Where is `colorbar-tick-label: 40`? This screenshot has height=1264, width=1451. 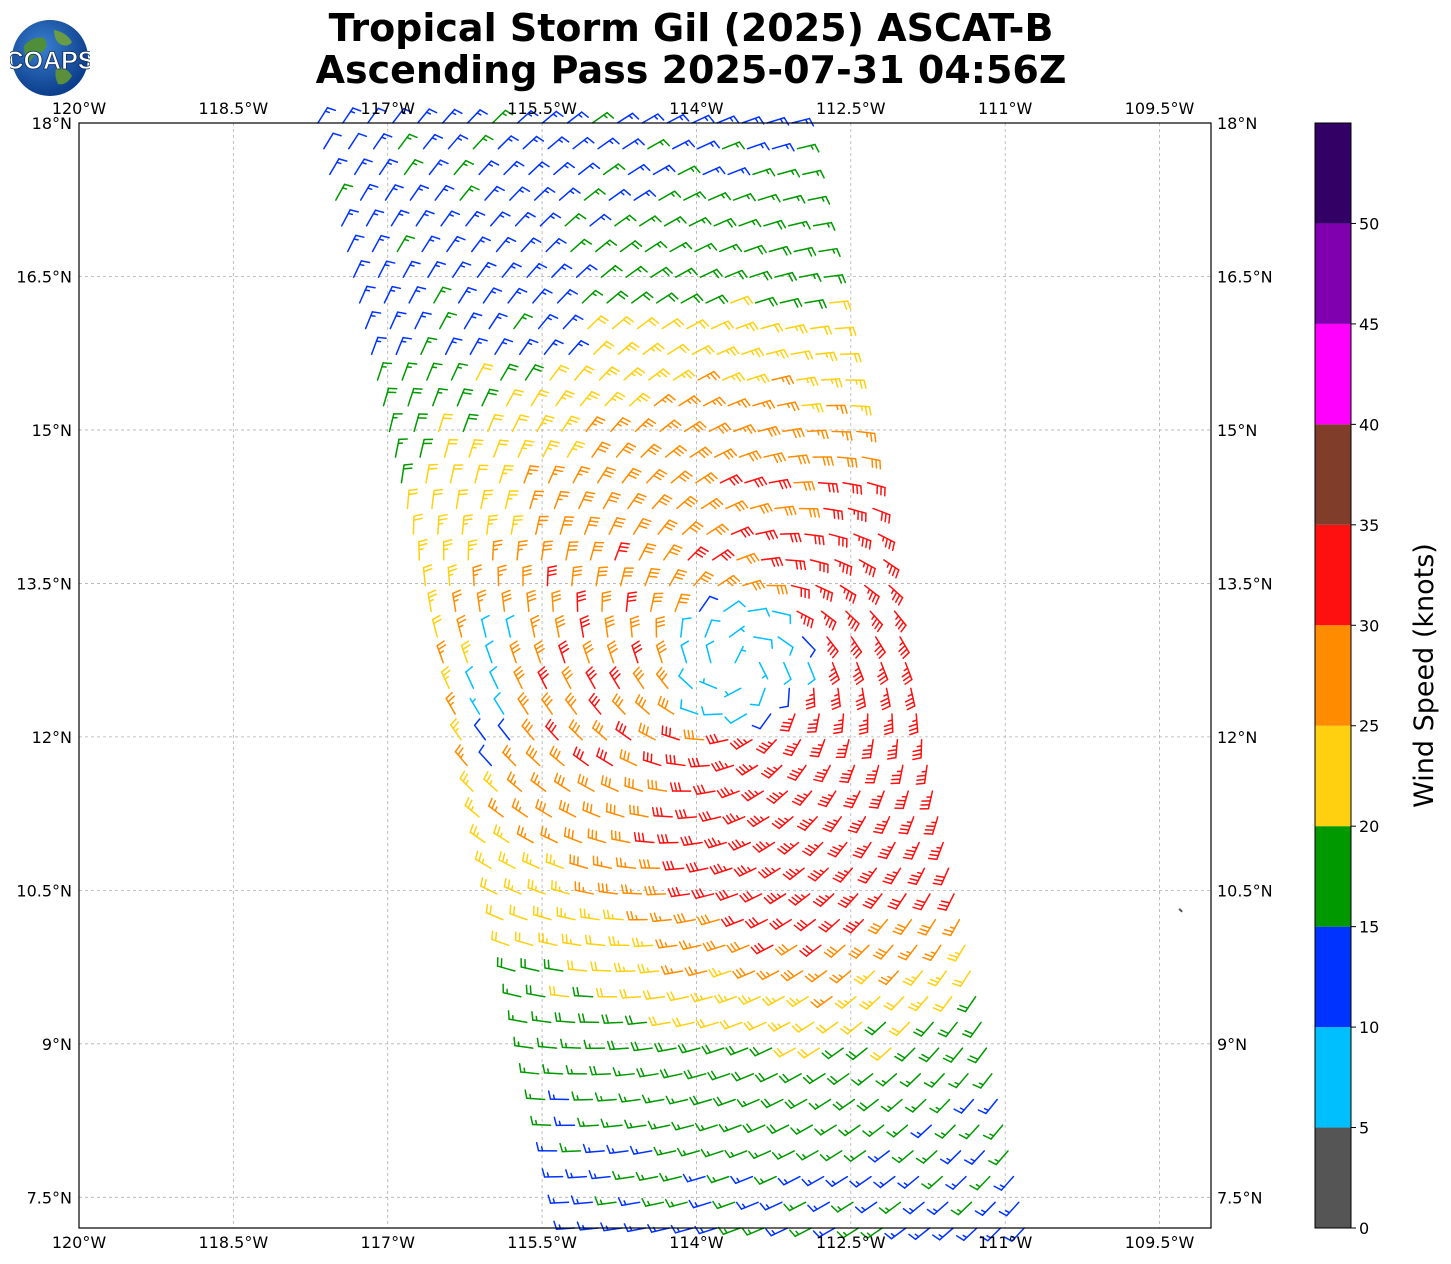 colorbar-tick-label: 40 is located at coordinates (1369, 424).